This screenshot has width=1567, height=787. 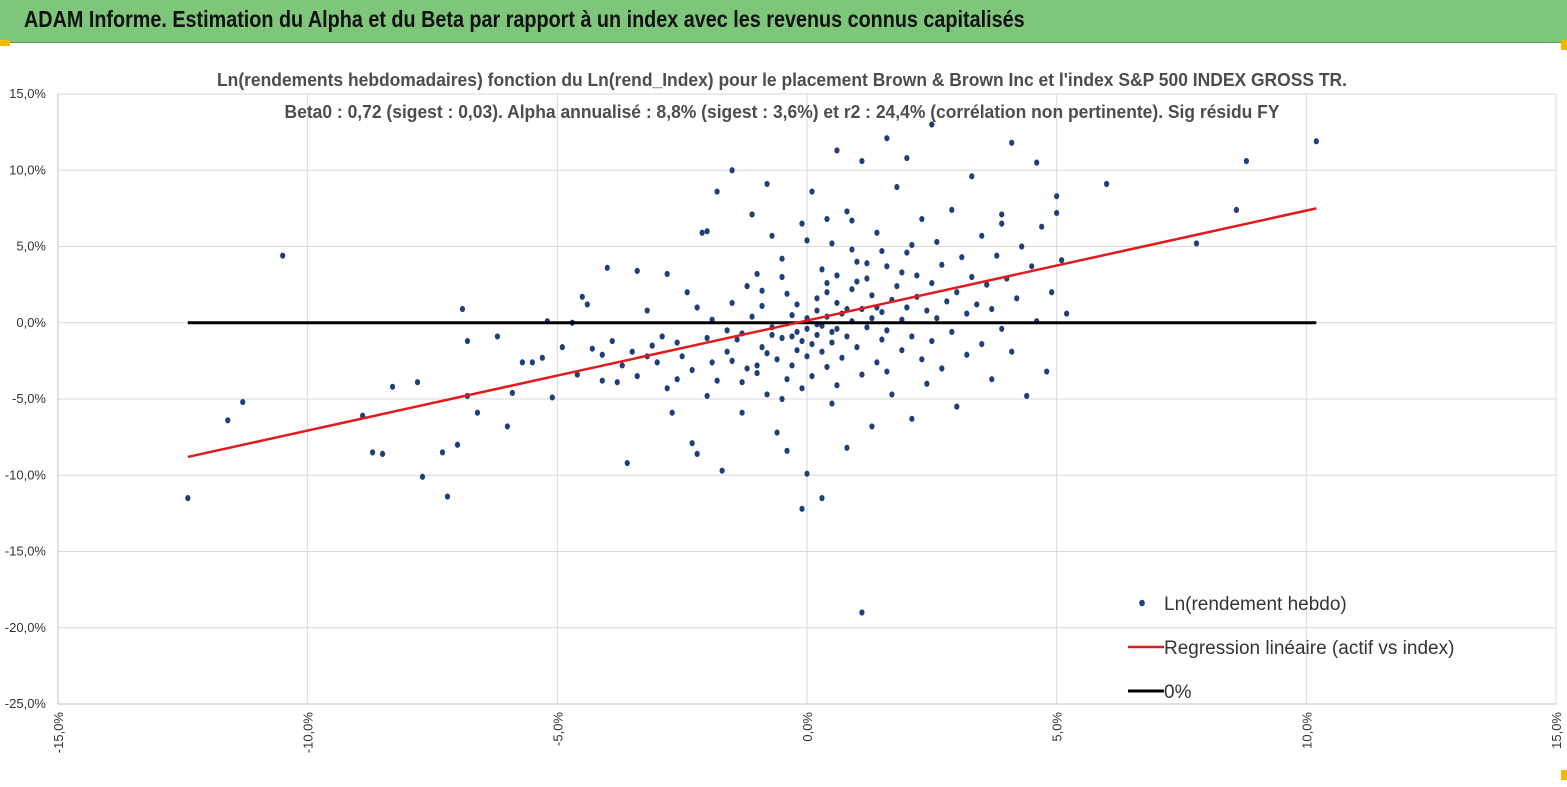 What do you see at coordinates (27, 93) in the screenshot?
I see `y-tick-label: 15,0%` at bounding box center [27, 93].